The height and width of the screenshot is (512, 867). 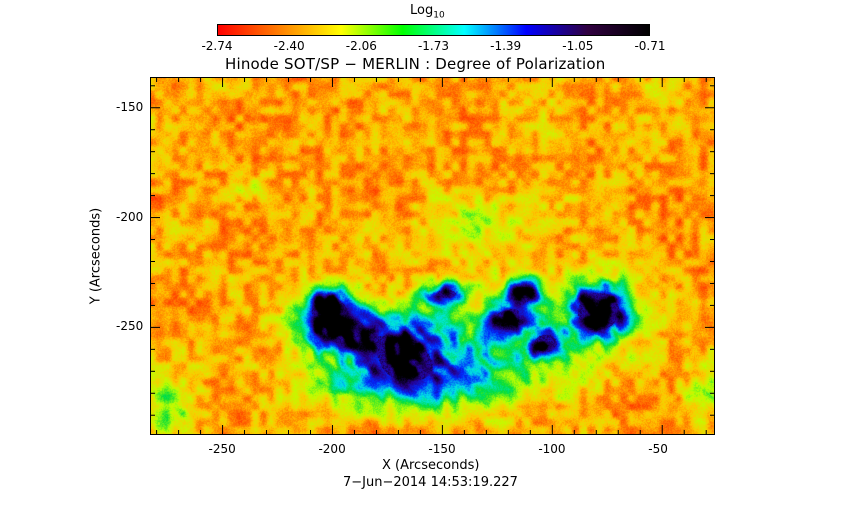 What do you see at coordinates (430, 482) in the screenshot?
I see `observation-timestamp: 7−Jun−2014 14:53:19.227` at bounding box center [430, 482].